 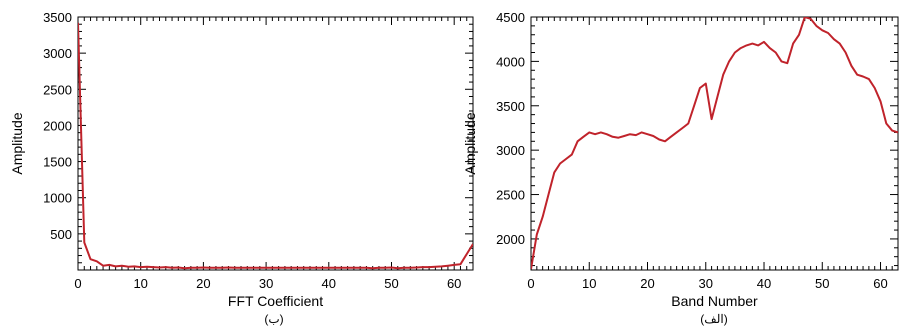 What do you see at coordinates (57, 198) in the screenshot?
I see `y-tick-label: 1000` at bounding box center [57, 198].